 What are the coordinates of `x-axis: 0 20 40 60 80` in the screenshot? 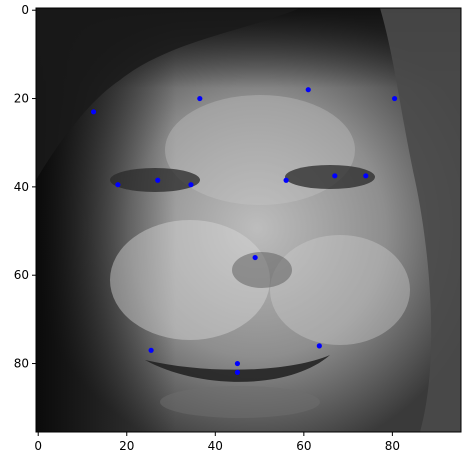 It's located at (217, 442).